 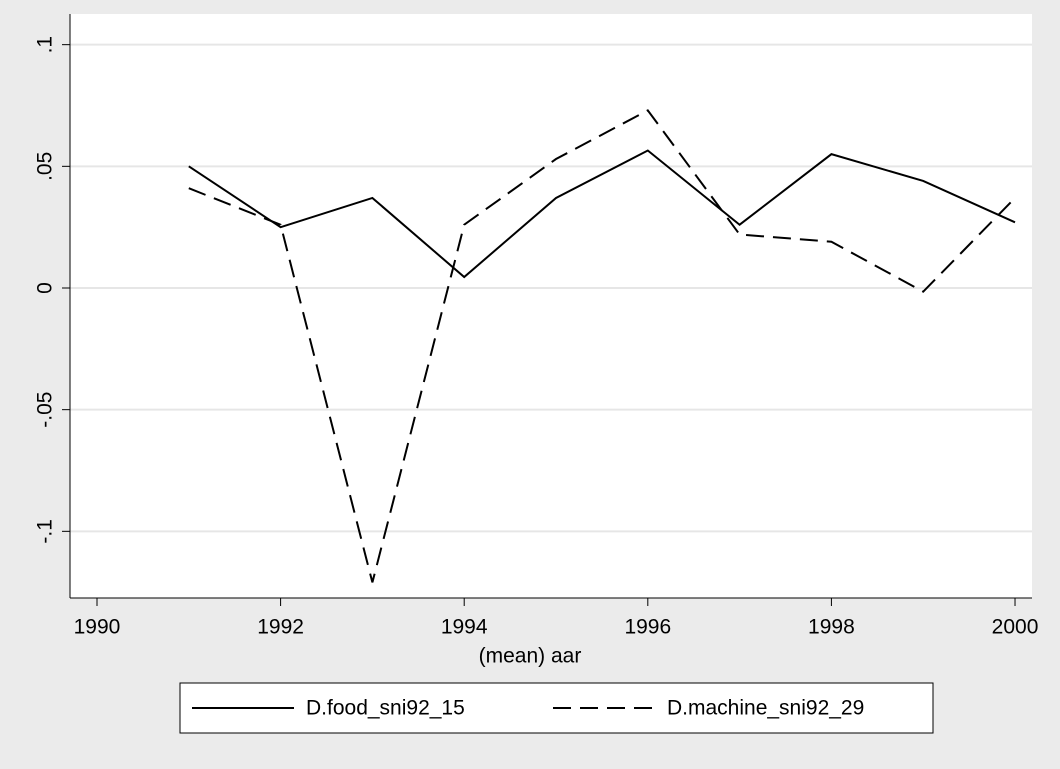 What do you see at coordinates (45, 531) in the screenshot?
I see `y-tick-label: -.1` at bounding box center [45, 531].